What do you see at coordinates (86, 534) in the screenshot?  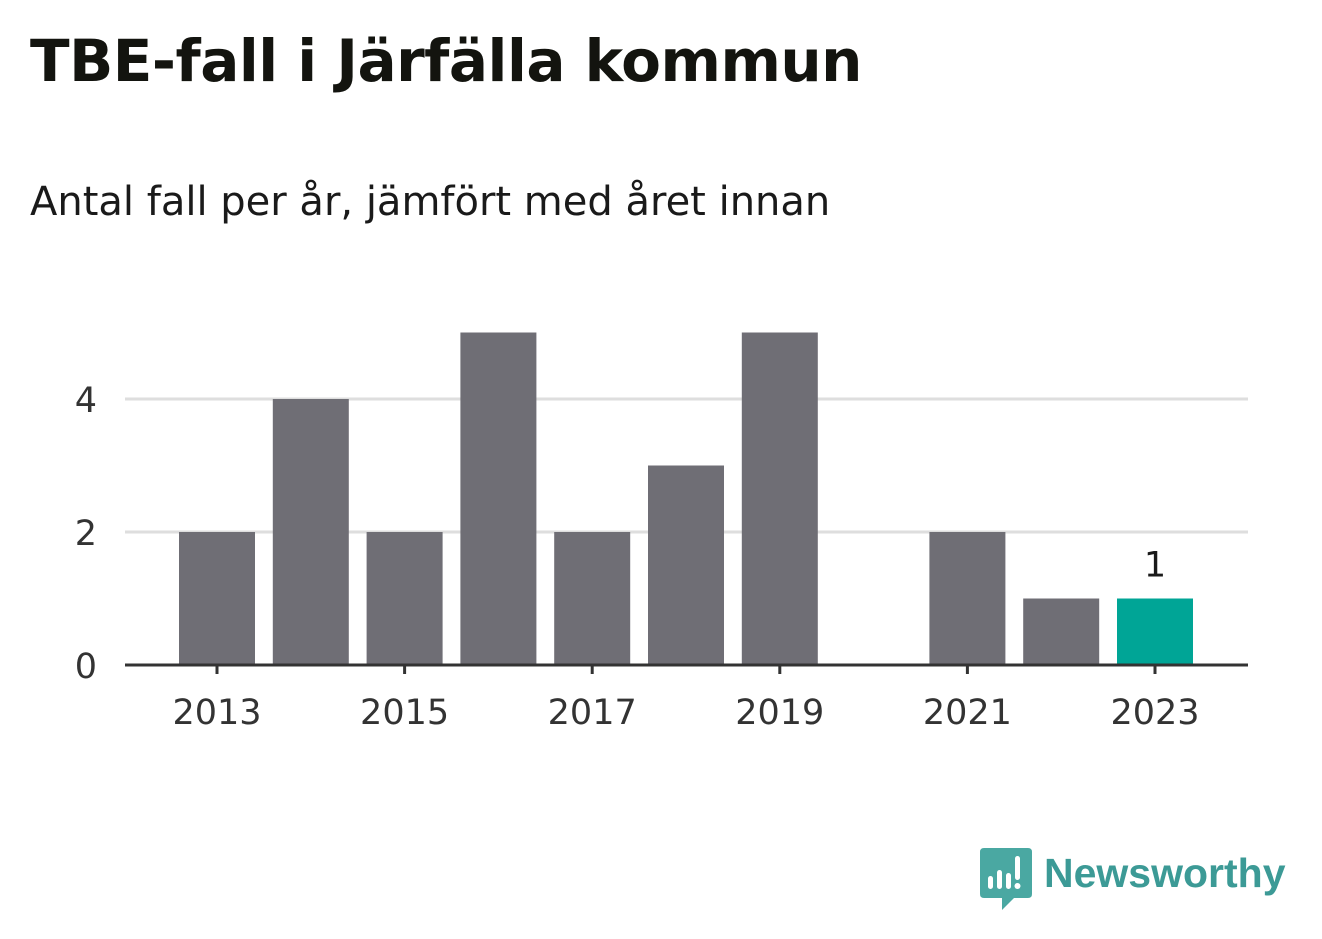 I see `y-tick-label: 2` at bounding box center [86, 534].